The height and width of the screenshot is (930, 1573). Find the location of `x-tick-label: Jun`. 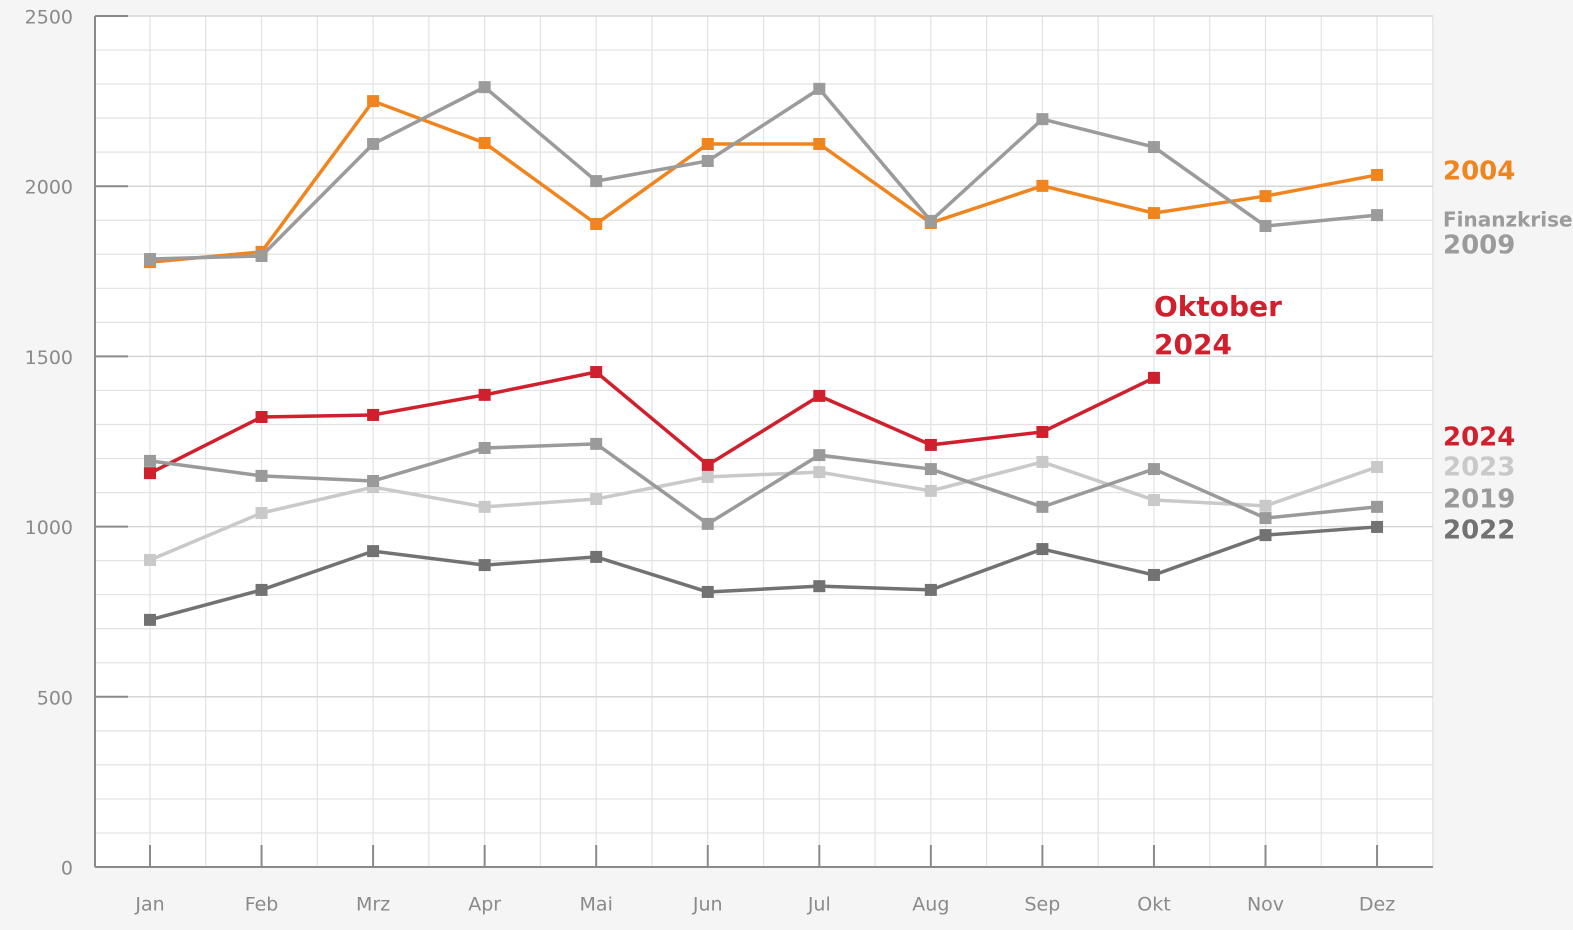

x-tick-label: Jun is located at coordinates (707, 905).